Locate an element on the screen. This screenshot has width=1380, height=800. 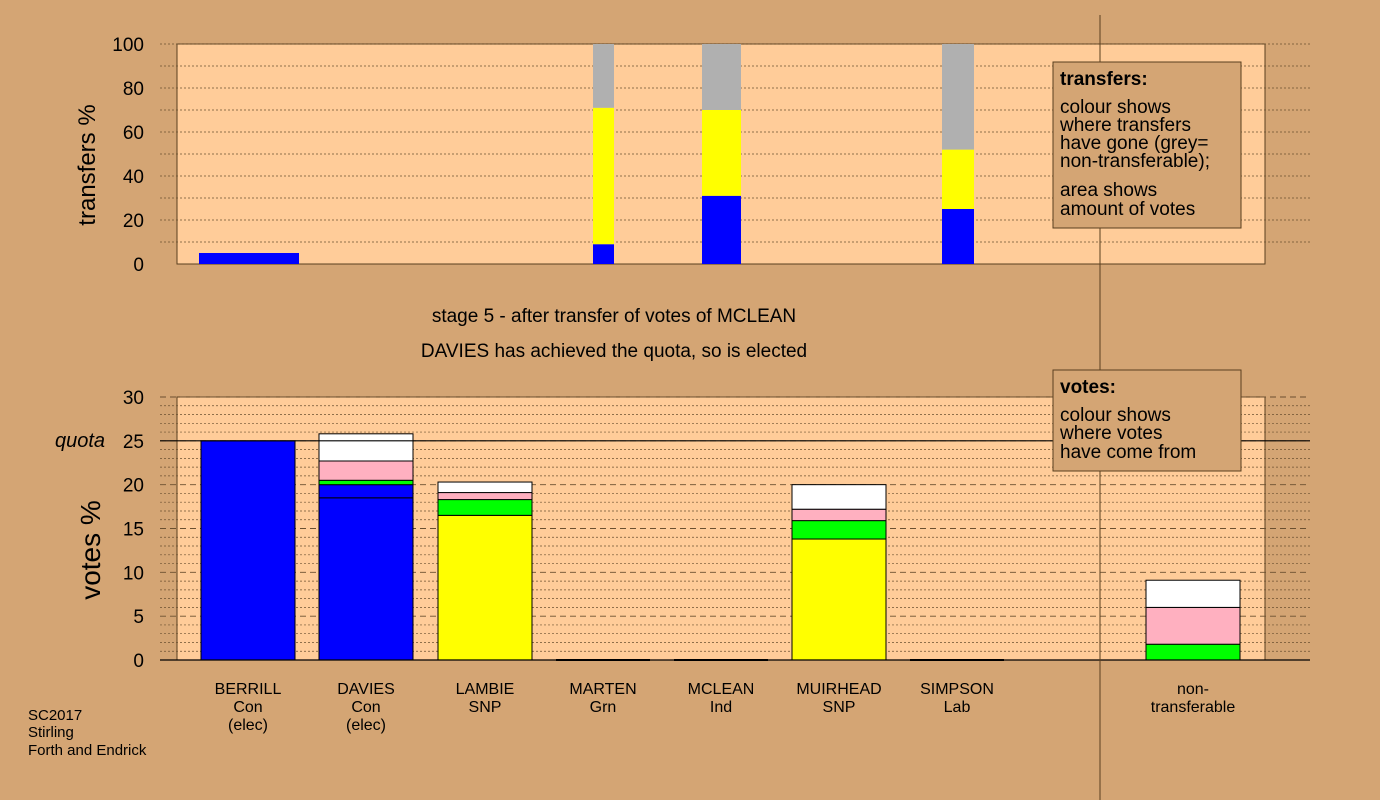
candidate-label: BERRILL is located at coordinates (248, 689).